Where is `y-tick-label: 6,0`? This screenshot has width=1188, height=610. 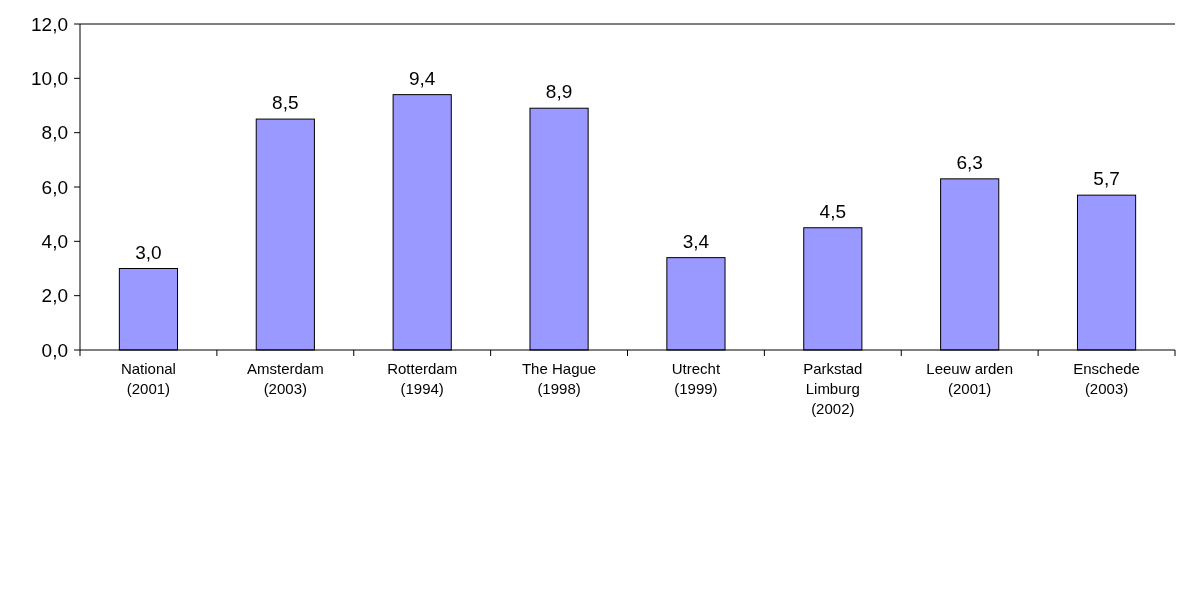 y-tick-label: 6,0 is located at coordinates (54, 187).